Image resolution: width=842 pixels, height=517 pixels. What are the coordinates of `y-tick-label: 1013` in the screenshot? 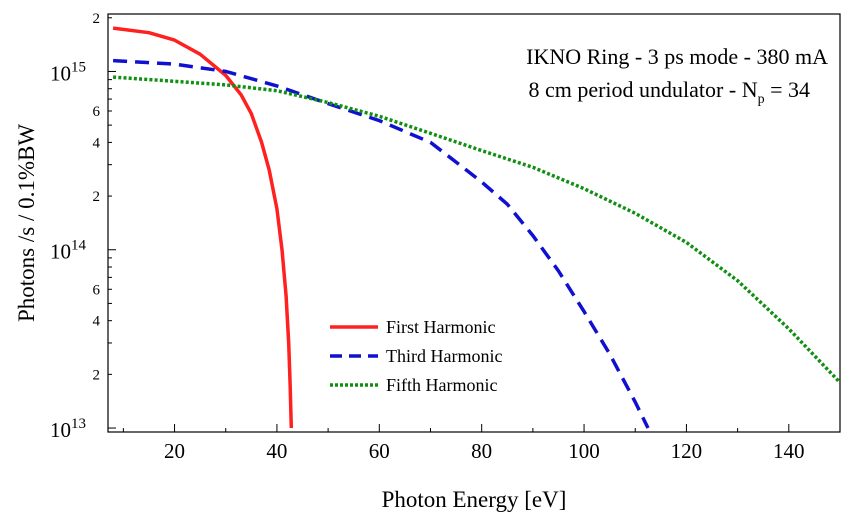 It's located at (68, 429).